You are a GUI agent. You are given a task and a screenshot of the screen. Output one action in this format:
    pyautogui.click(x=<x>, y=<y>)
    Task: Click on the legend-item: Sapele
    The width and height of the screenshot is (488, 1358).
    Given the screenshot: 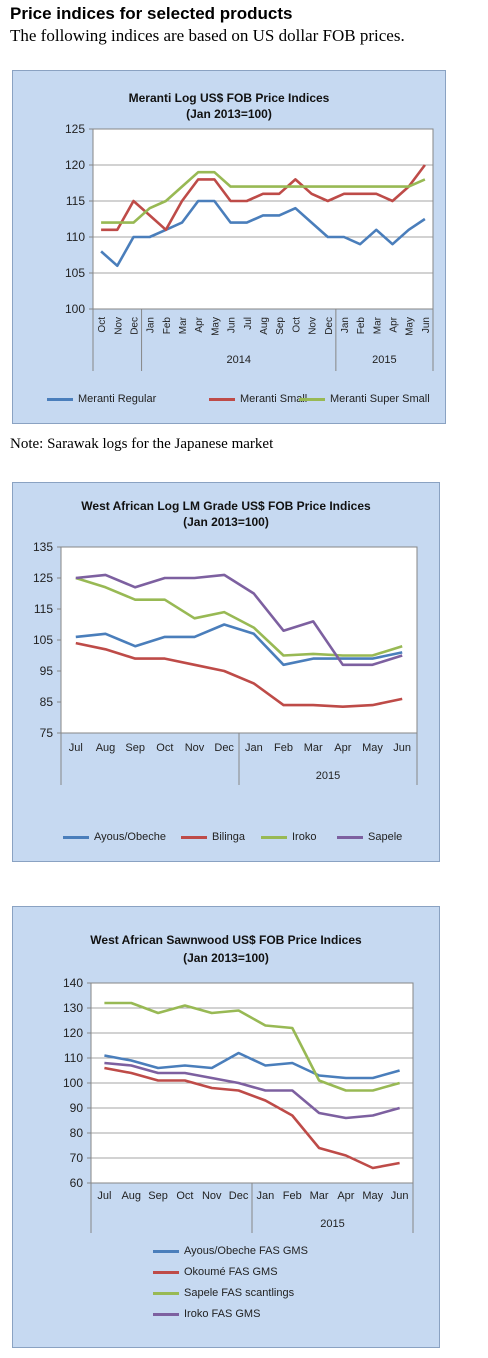 What is the action you would take?
    pyautogui.click(x=369, y=837)
    